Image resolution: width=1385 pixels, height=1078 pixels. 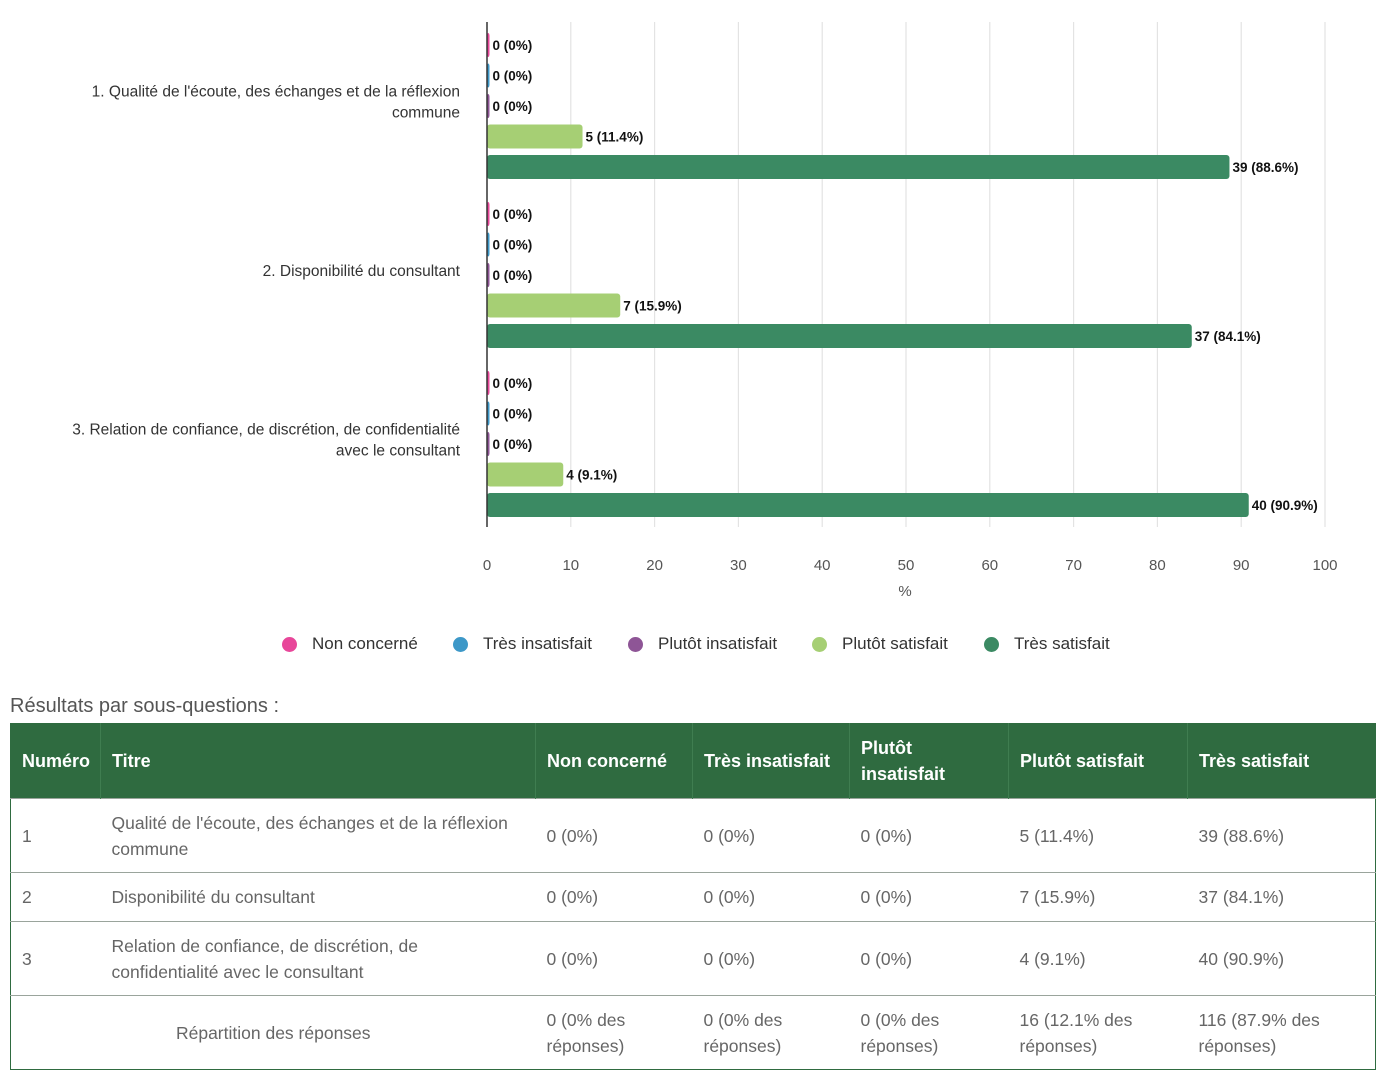 I want to click on cell-tres-satisfait: 40 (90.9%), so click(x=1281, y=958).